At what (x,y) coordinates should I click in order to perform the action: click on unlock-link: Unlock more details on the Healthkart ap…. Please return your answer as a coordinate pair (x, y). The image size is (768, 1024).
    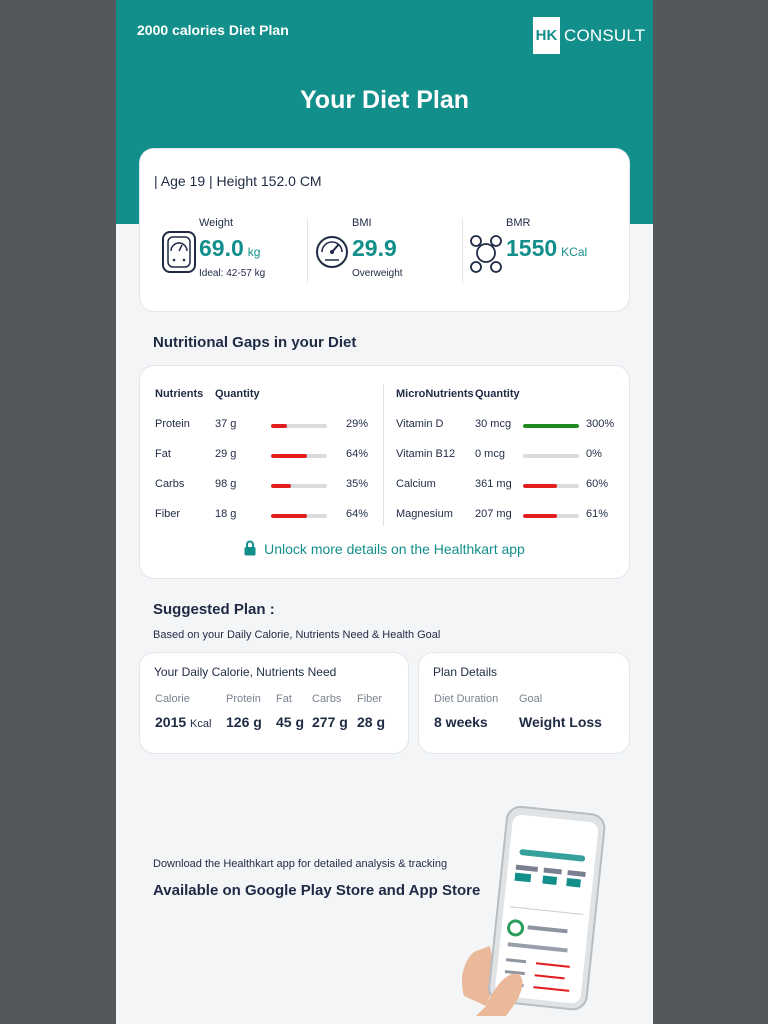
    Looking at the image, I should click on (384, 548).